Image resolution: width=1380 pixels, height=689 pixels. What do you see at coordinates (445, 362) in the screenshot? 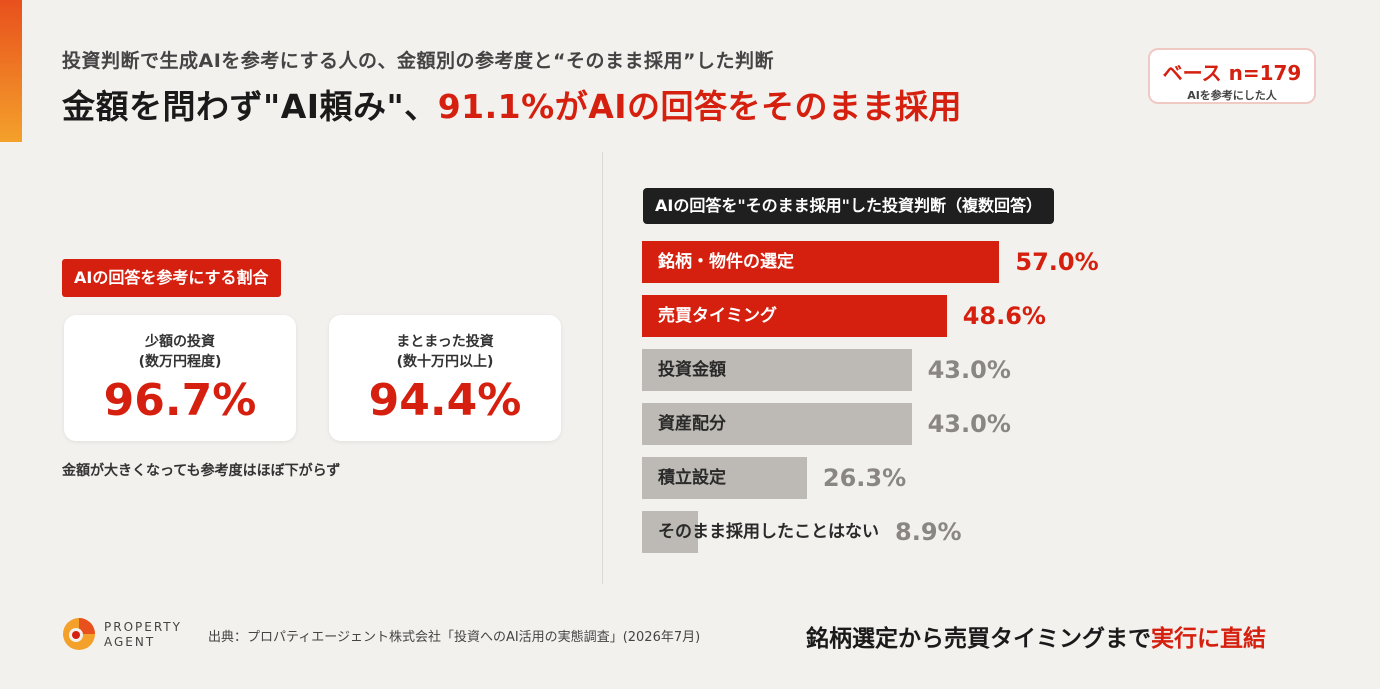
I see `card-label-line2: (数十万円以上)` at bounding box center [445, 362].